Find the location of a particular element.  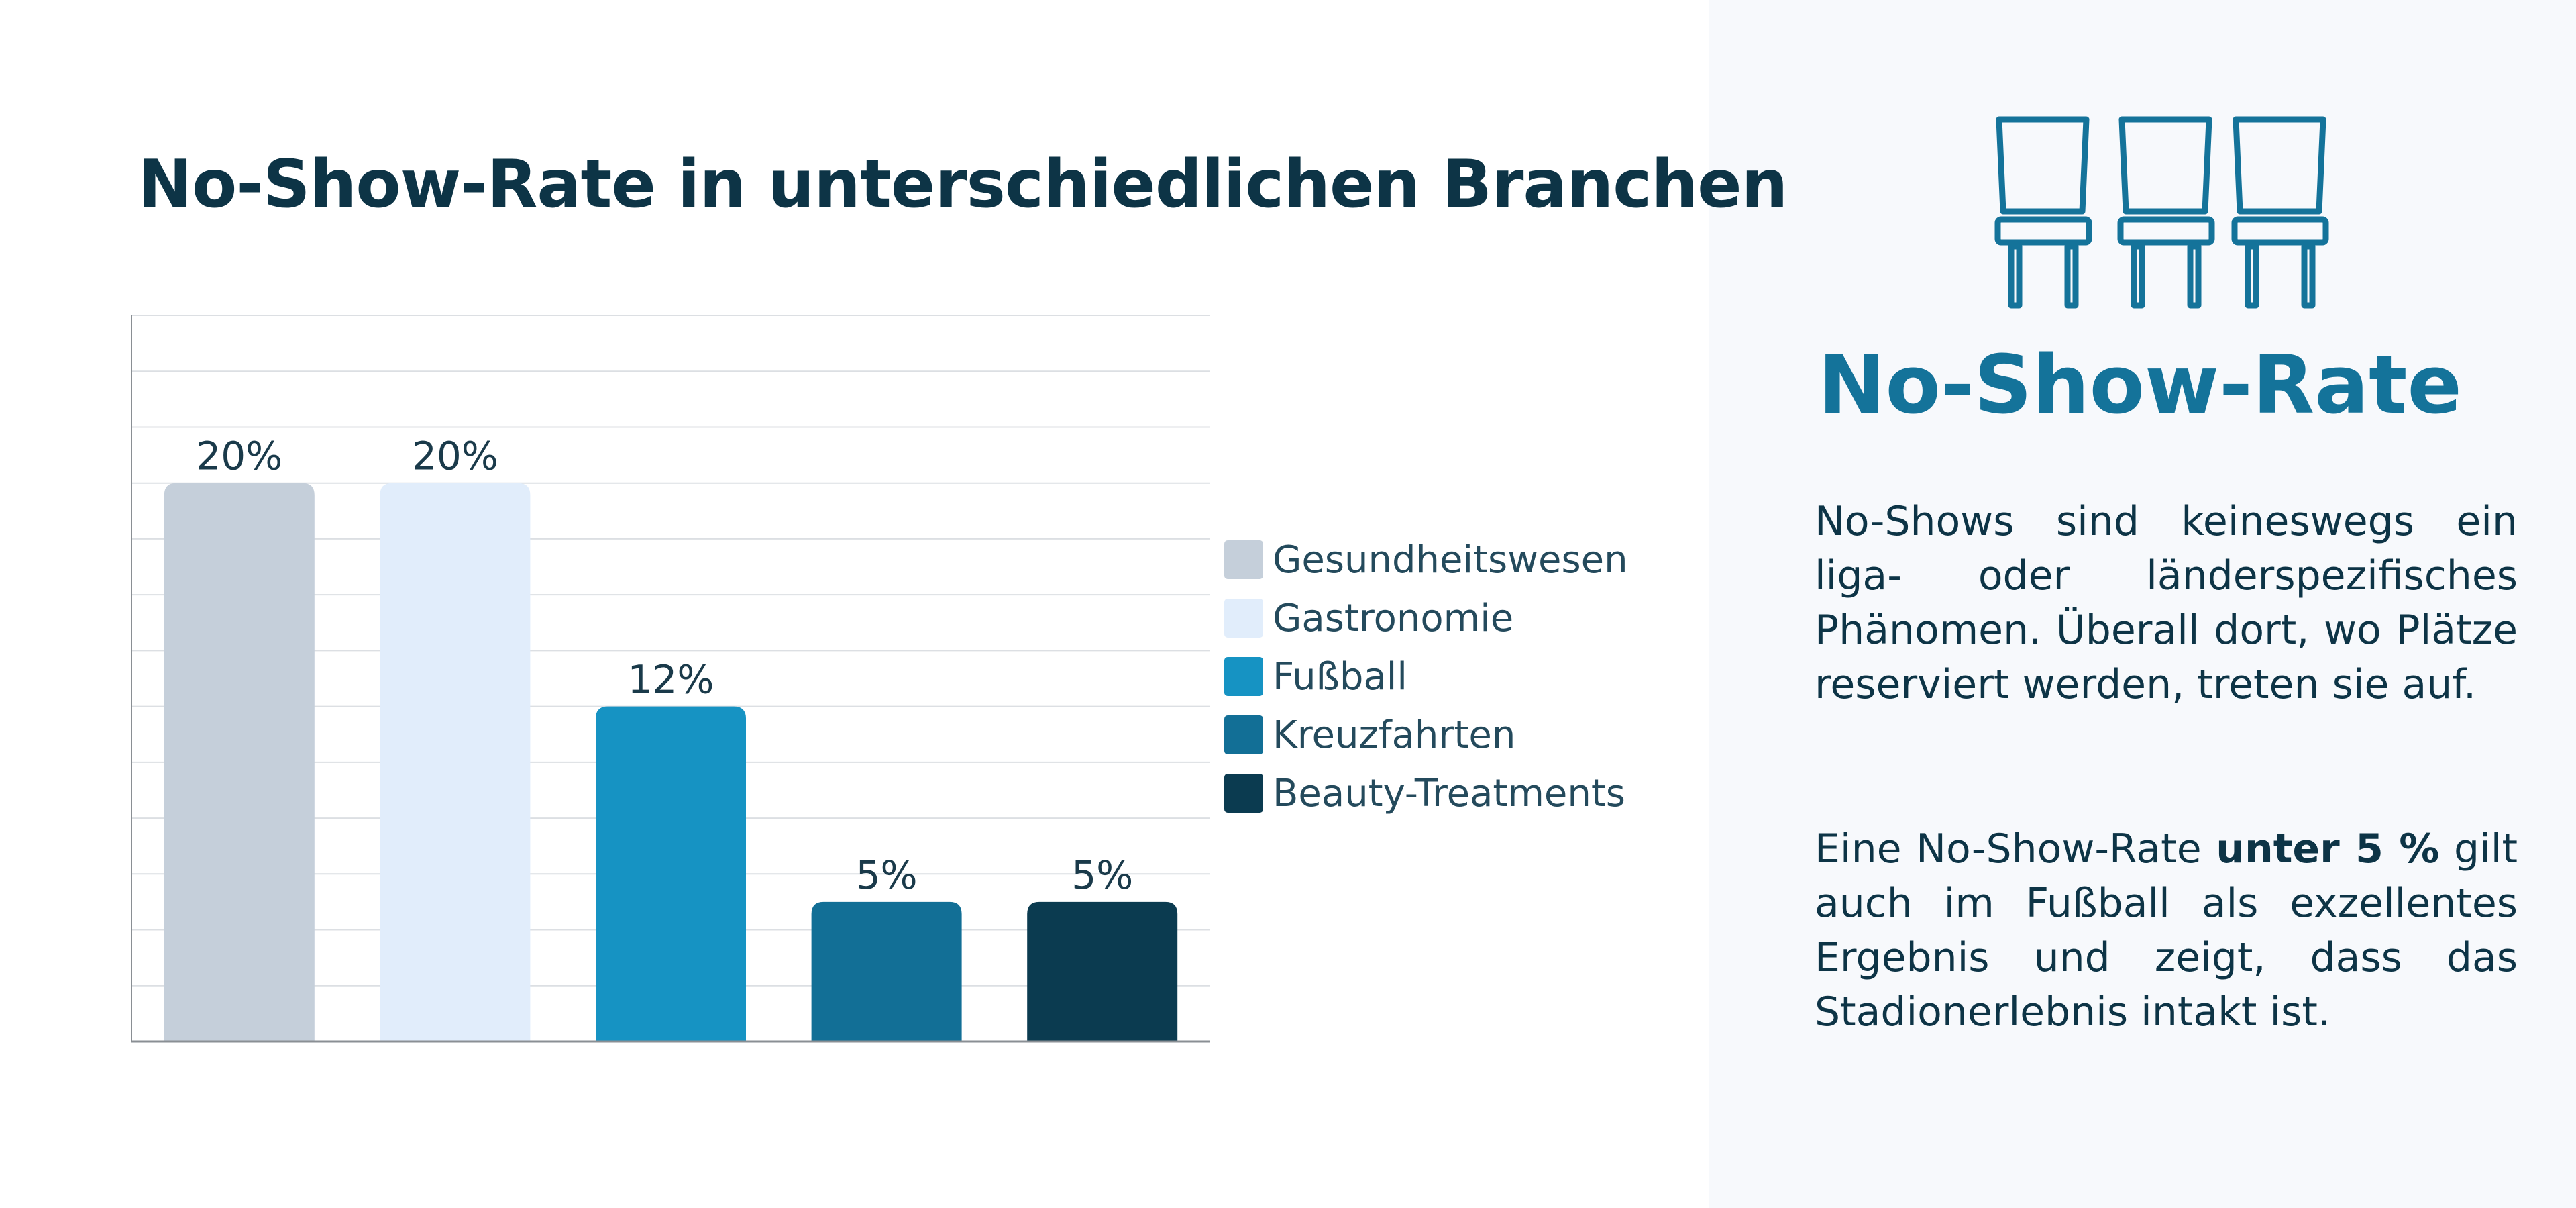

side-title: No-Show-Rate is located at coordinates (2140, 385).